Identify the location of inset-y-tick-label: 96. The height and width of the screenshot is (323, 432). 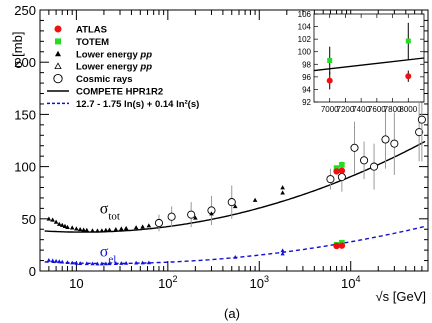
(306, 77).